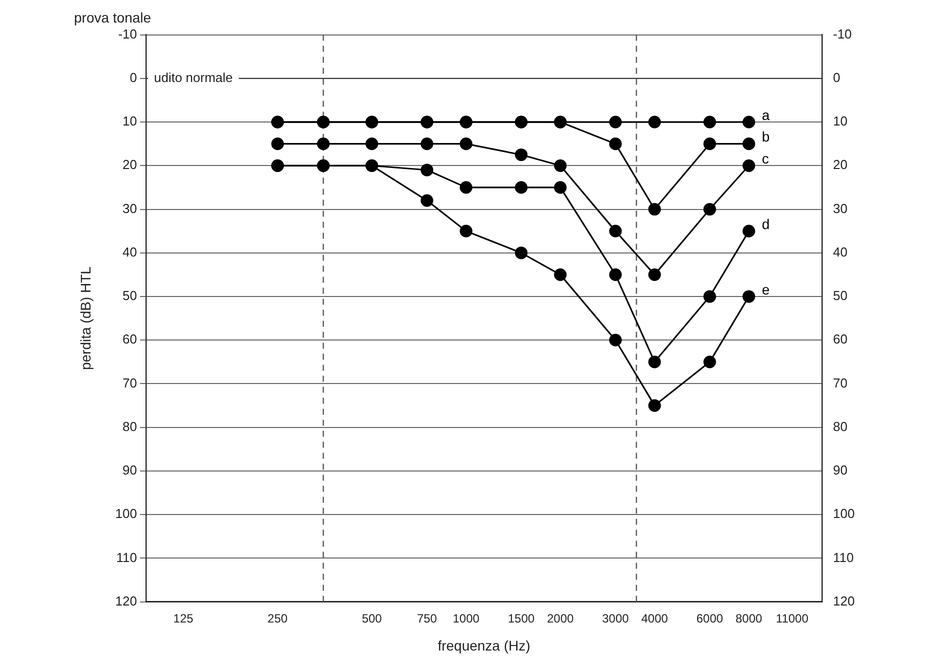  What do you see at coordinates (183, 618) in the screenshot?
I see `x-tick-label: 125` at bounding box center [183, 618].